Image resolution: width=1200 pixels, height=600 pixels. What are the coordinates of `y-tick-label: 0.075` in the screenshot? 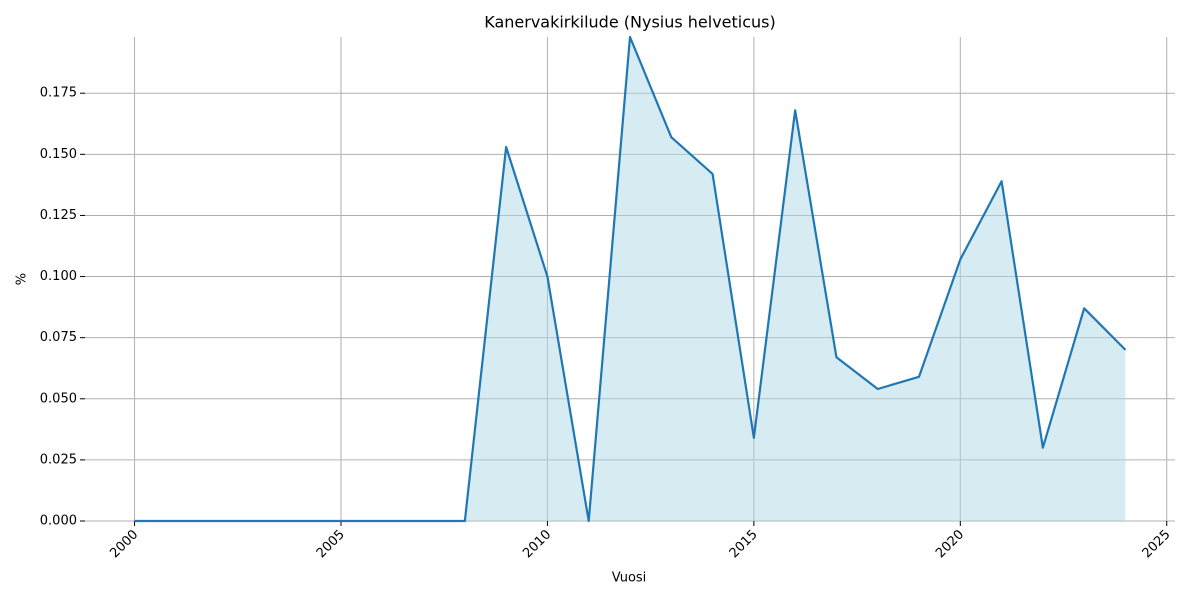 It's located at (58, 337).